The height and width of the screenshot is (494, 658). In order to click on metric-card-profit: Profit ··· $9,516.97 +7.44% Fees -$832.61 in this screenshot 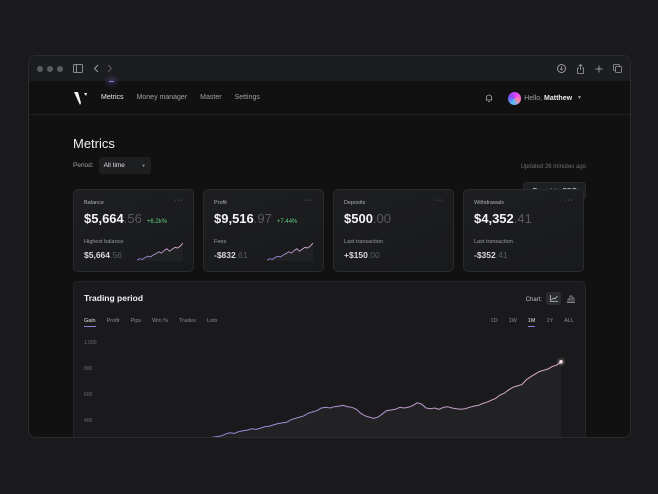, I will do `click(263, 230)`.